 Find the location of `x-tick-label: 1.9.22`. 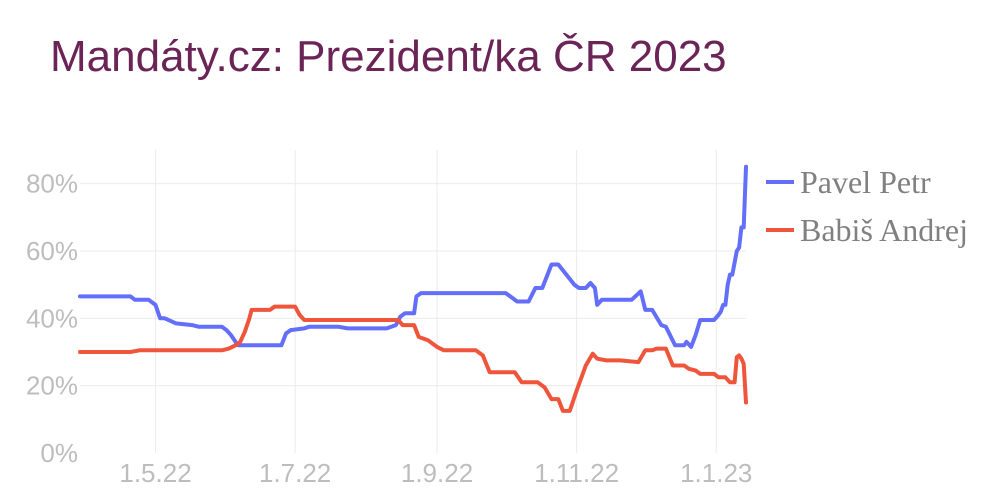

x-tick-label: 1.9.22 is located at coordinates (437, 473).